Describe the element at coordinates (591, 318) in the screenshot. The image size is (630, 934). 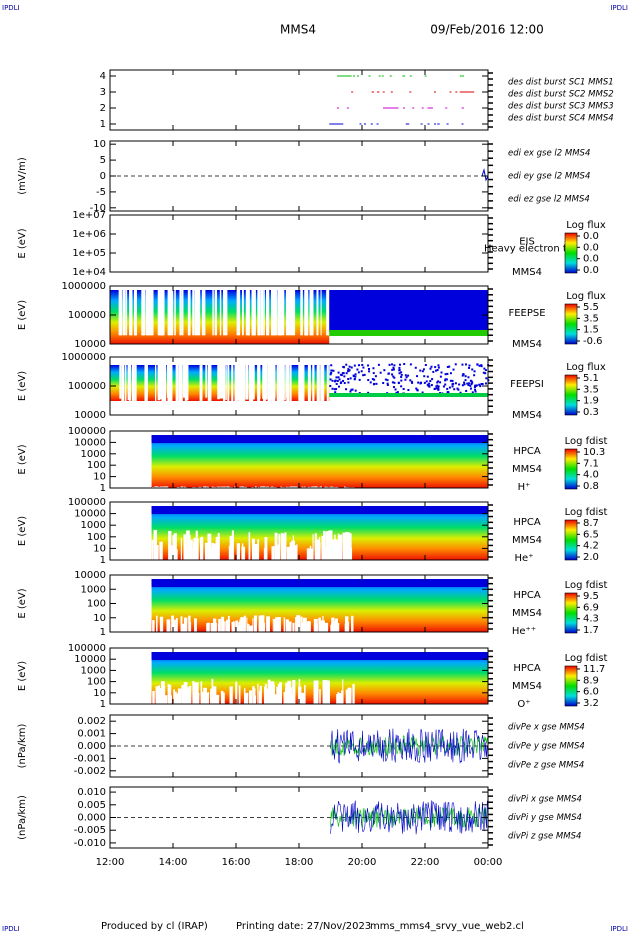
I see `colorbar-tick-label: 3.5` at that location.